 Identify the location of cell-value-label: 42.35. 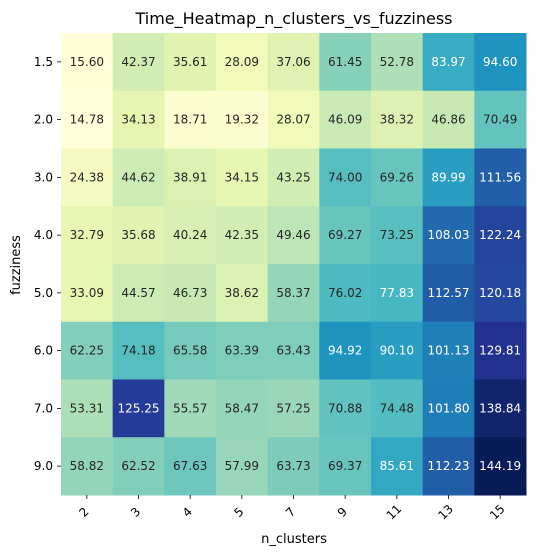
(242, 235).